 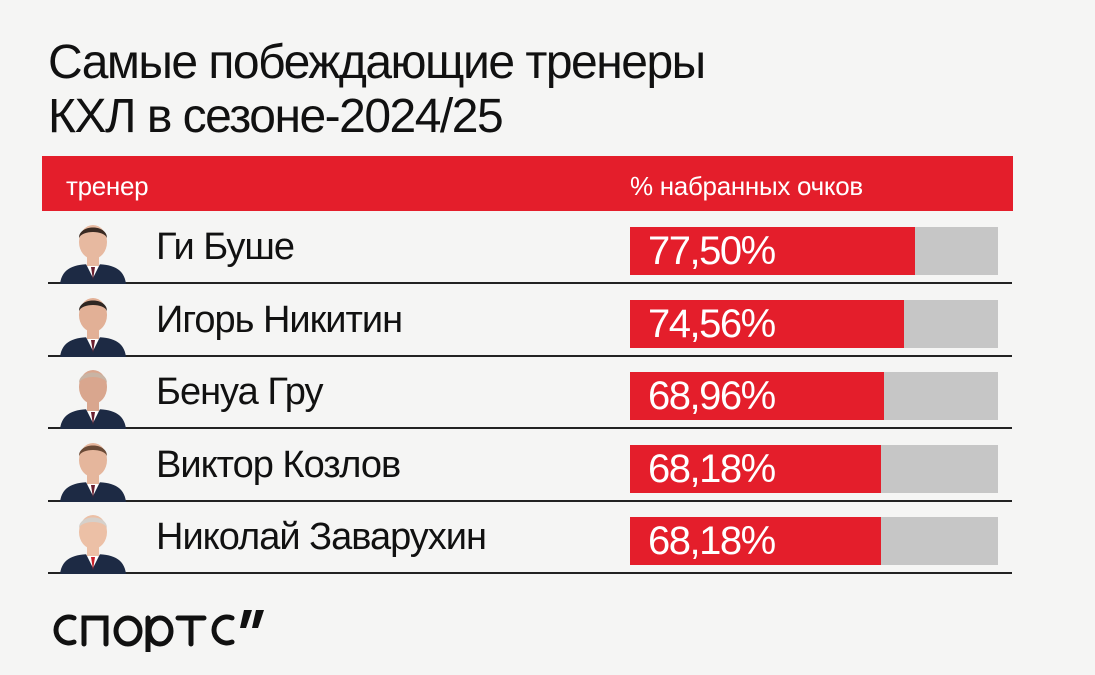 What do you see at coordinates (712, 251) in the screenshot?
I see `bar-value-label: 77,50%` at bounding box center [712, 251].